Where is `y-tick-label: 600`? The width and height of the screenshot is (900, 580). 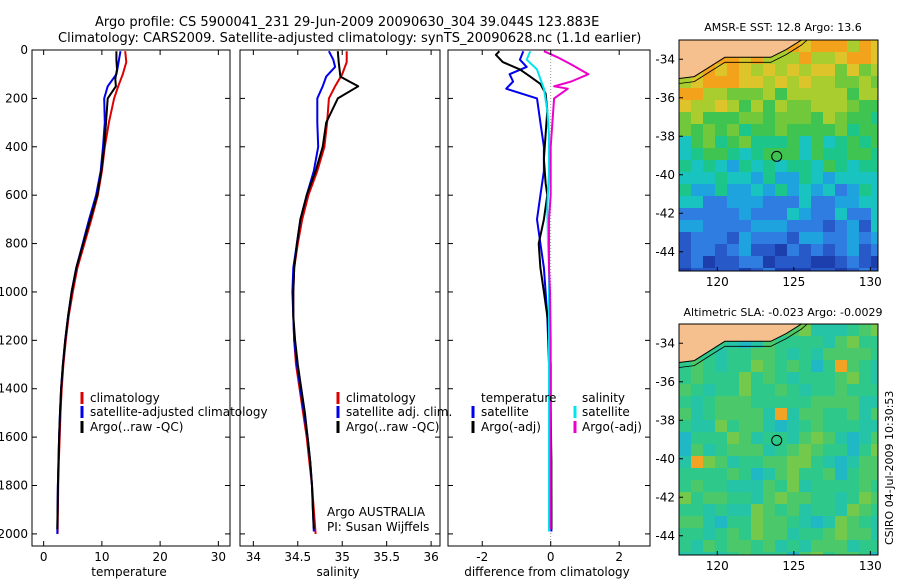 y-tick-label: 600 is located at coordinates (16, 195).